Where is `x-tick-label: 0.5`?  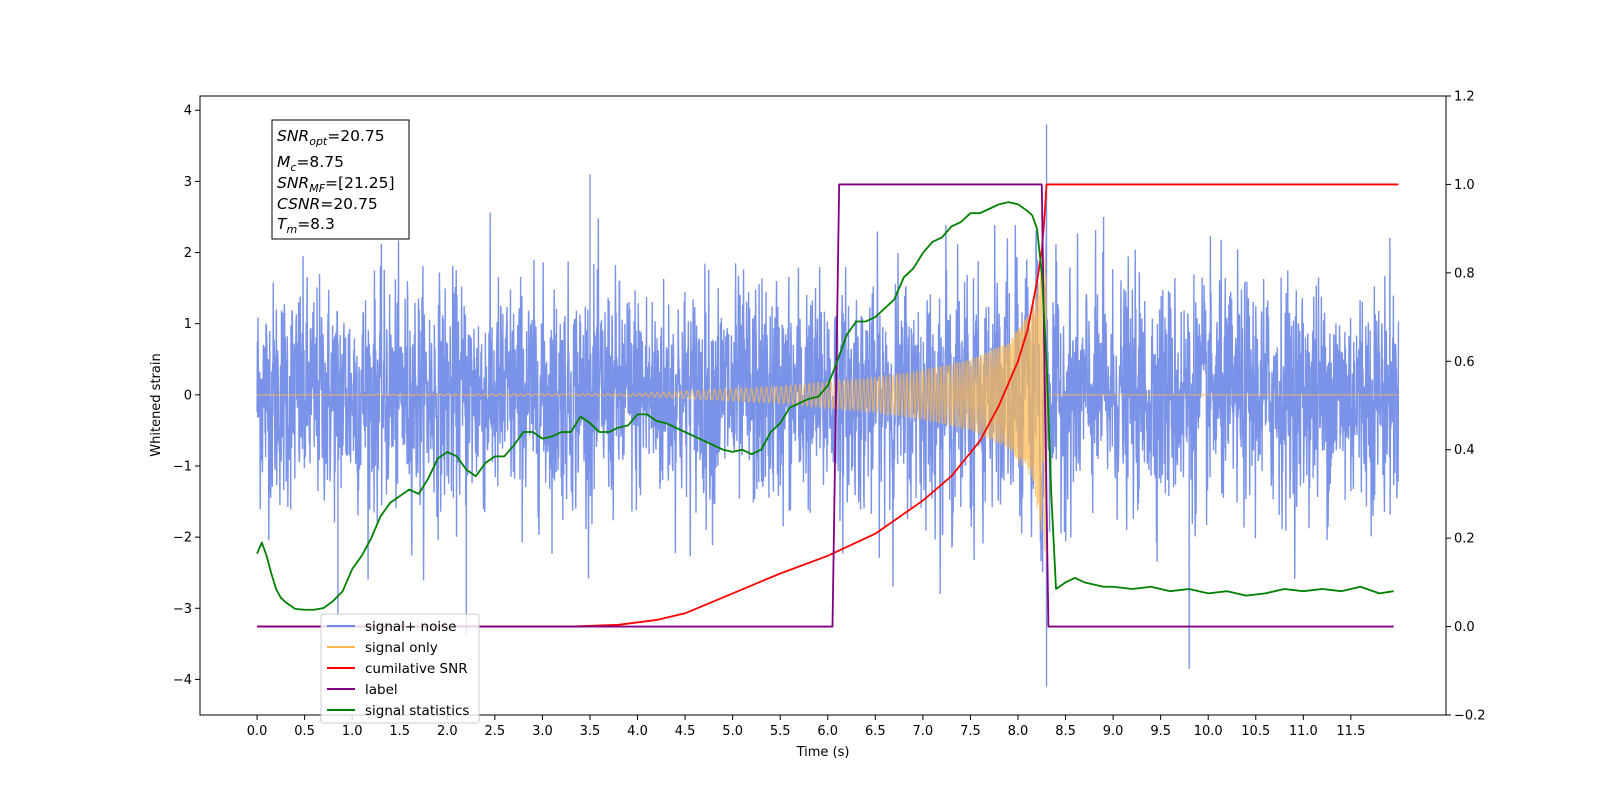
x-tick-label: 0.5 is located at coordinates (304, 731).